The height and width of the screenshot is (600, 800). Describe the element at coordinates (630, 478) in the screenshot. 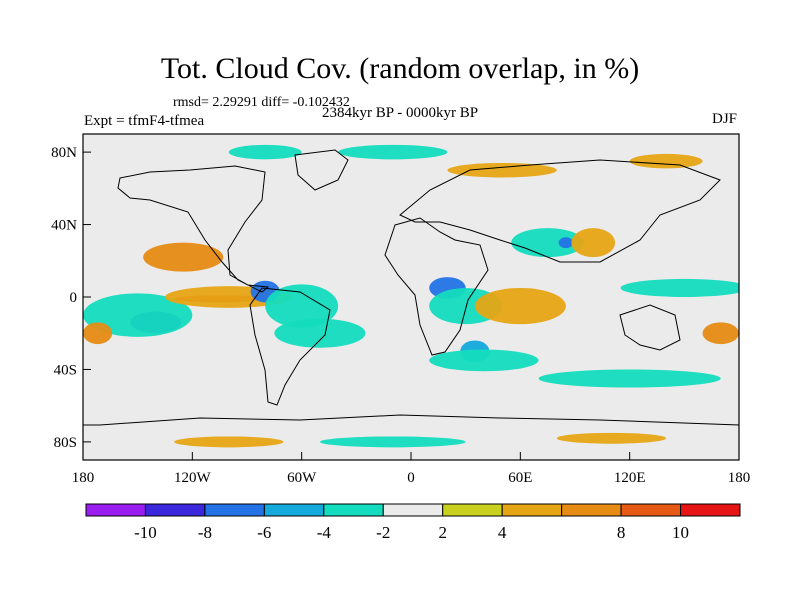

I see `x-tick-label-5: 120E` at that location.